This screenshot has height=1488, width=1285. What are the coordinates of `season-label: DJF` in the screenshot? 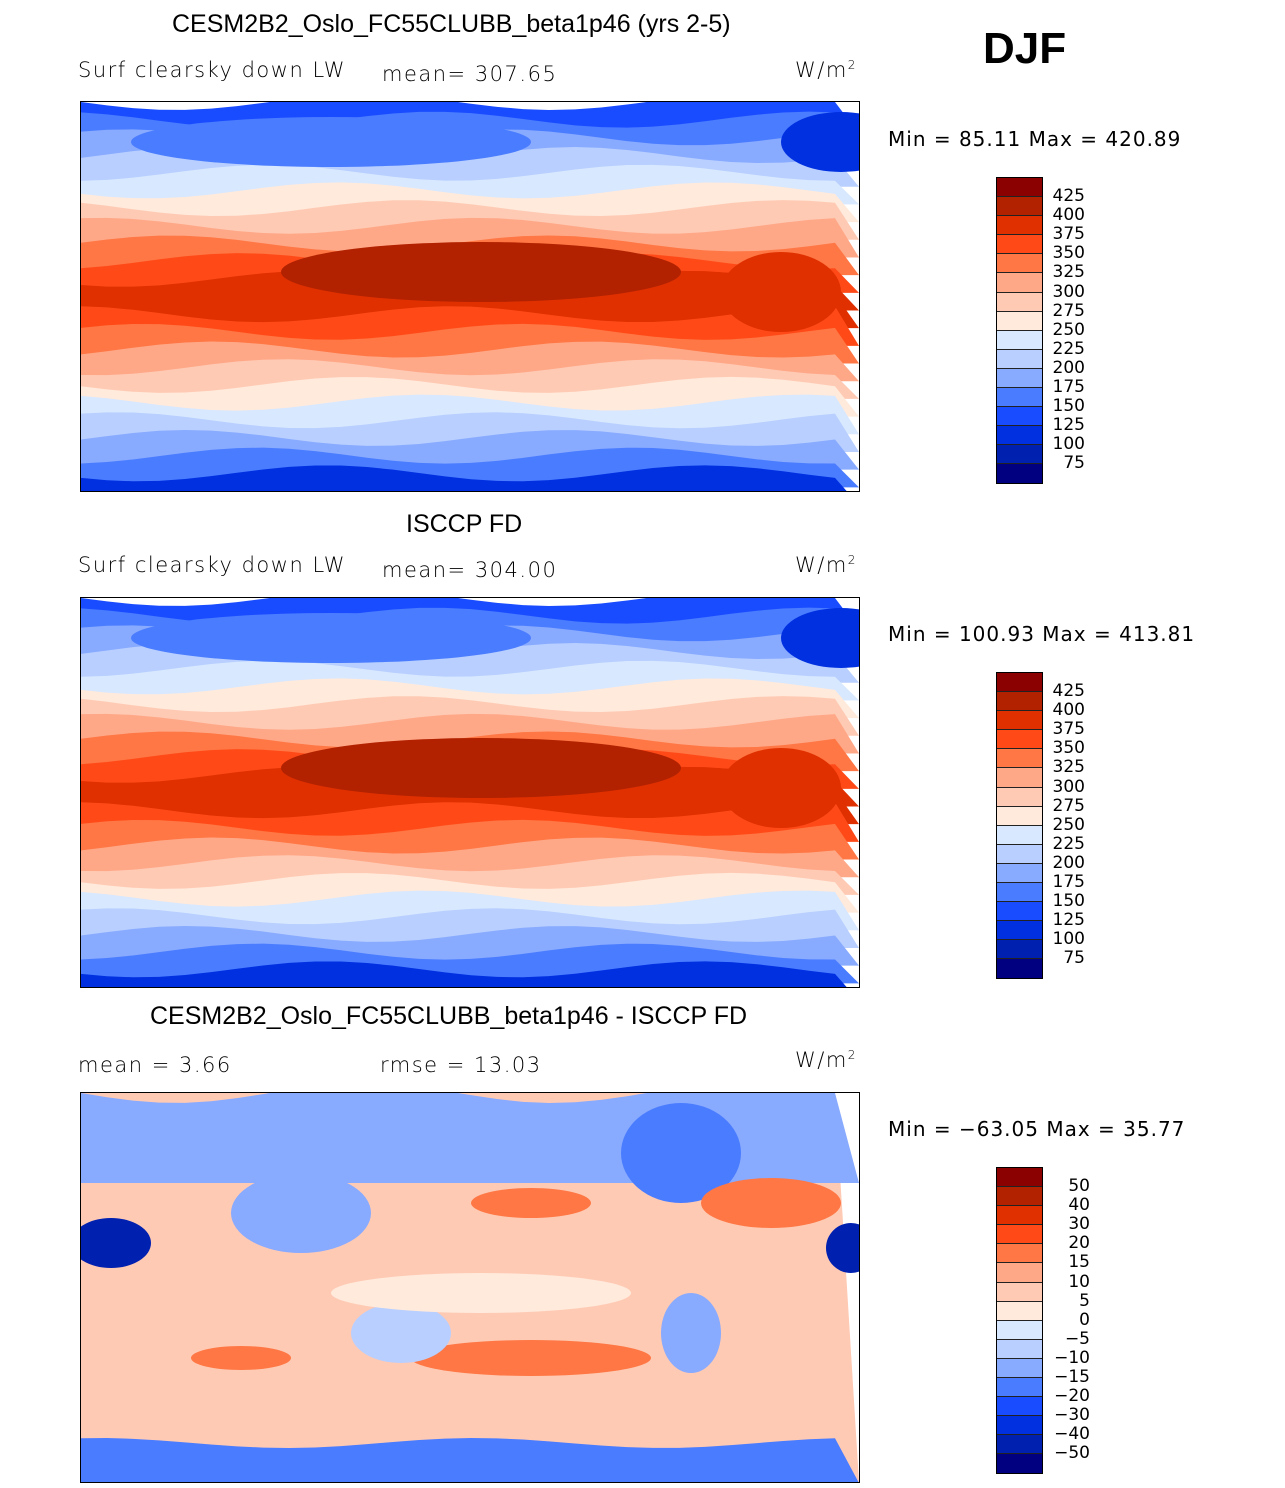 It's located at (1025, 48).